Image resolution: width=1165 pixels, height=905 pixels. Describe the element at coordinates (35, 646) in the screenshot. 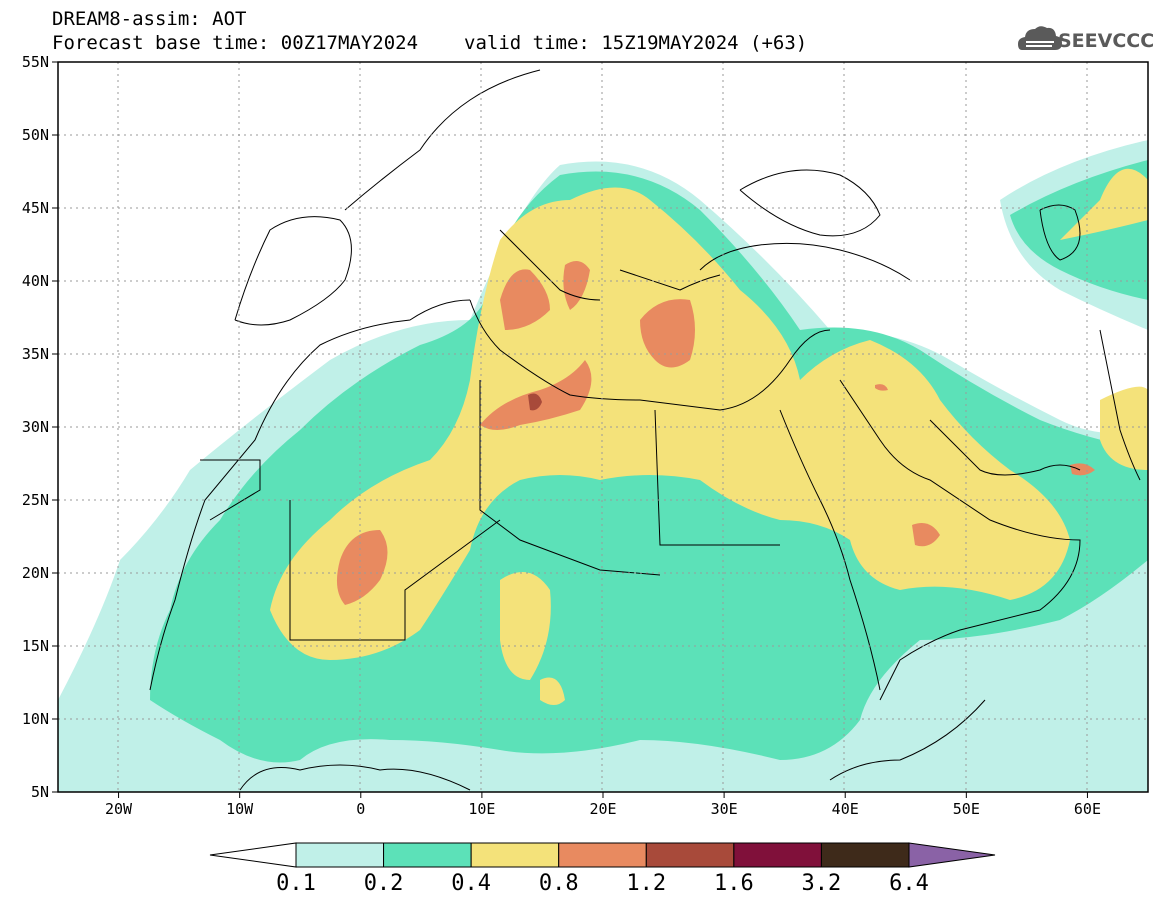

I see `lat-tick-label: 15N` at that location.